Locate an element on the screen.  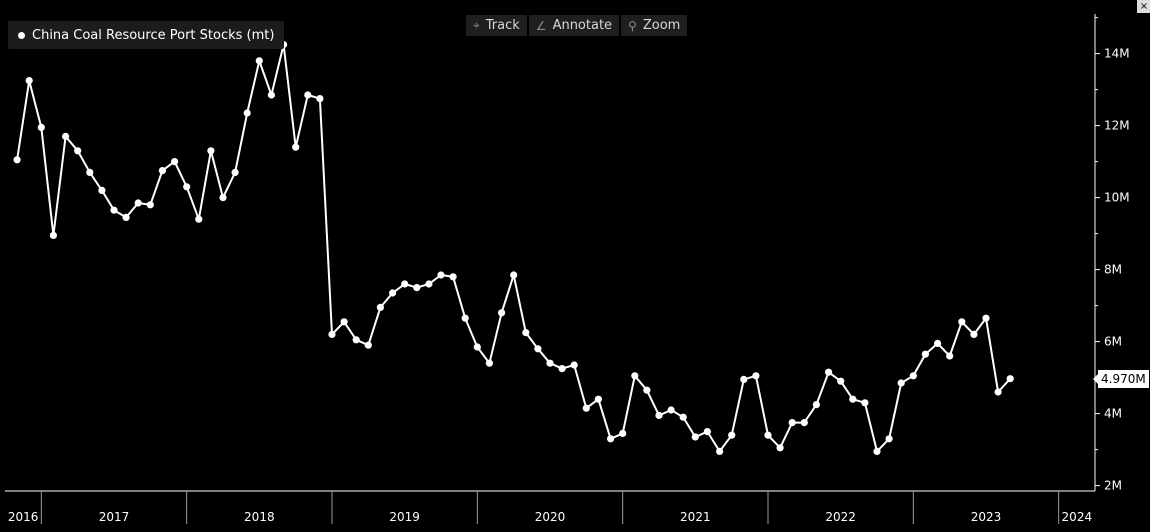
close-button: × is located at coordinates (1143, 6).